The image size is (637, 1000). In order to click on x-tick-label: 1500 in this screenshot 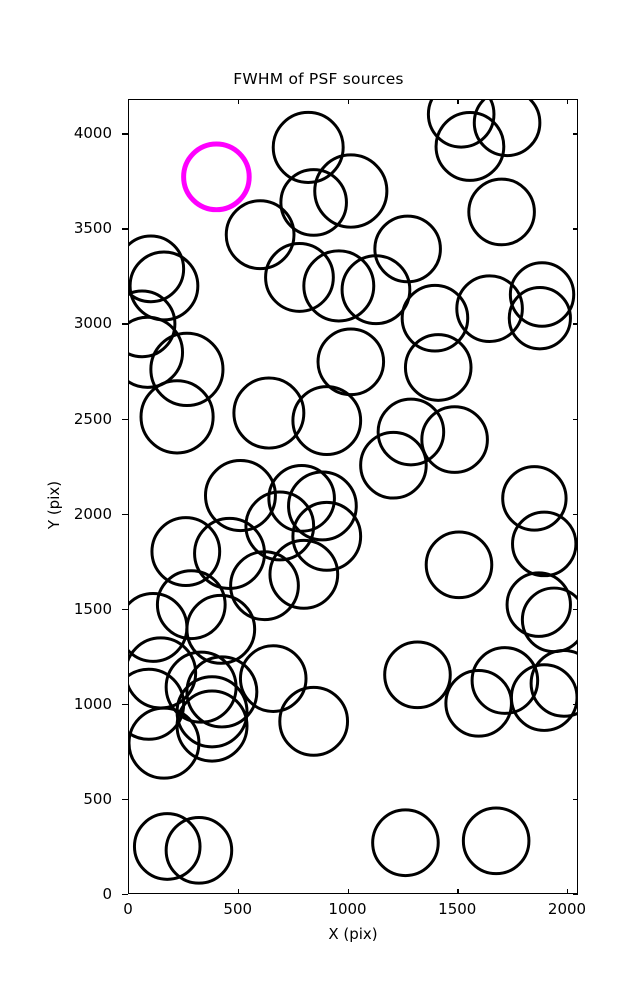, I will do `click(457, 909)`.